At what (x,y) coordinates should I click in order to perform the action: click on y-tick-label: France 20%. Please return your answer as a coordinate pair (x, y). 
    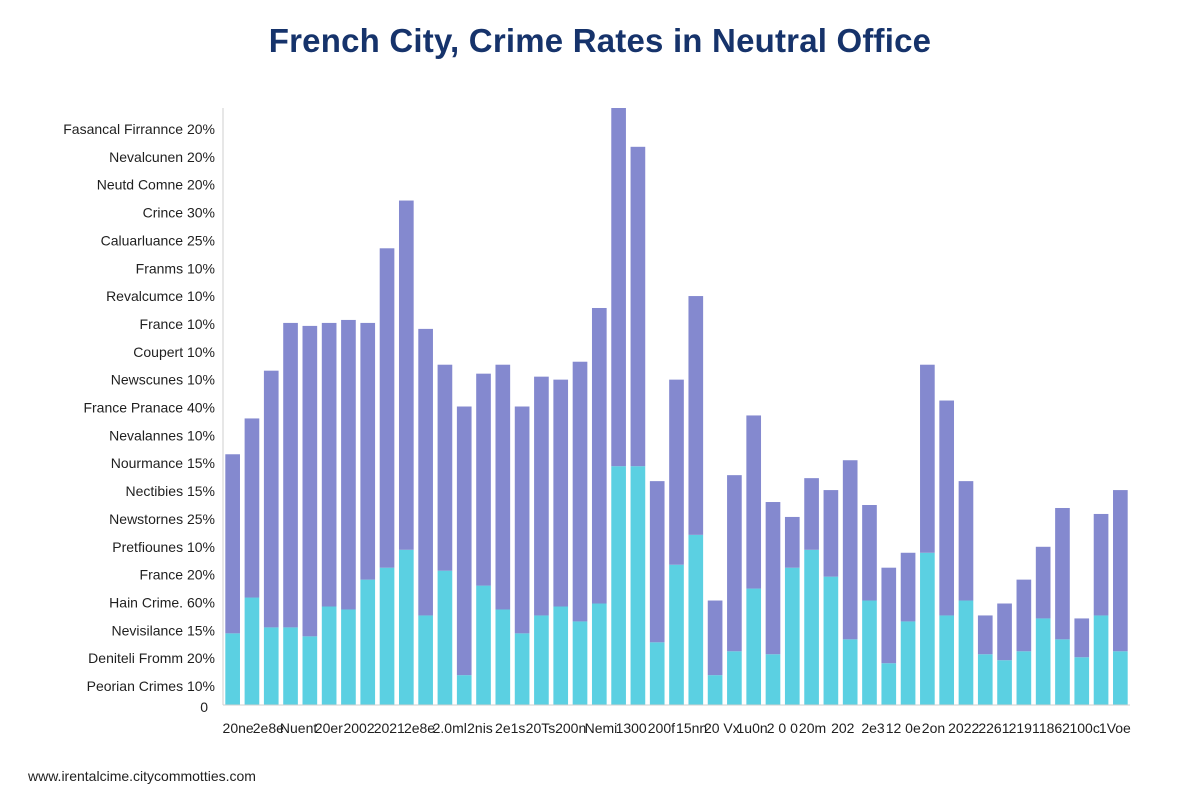
    Looking at the image, I should click on (177, 575).